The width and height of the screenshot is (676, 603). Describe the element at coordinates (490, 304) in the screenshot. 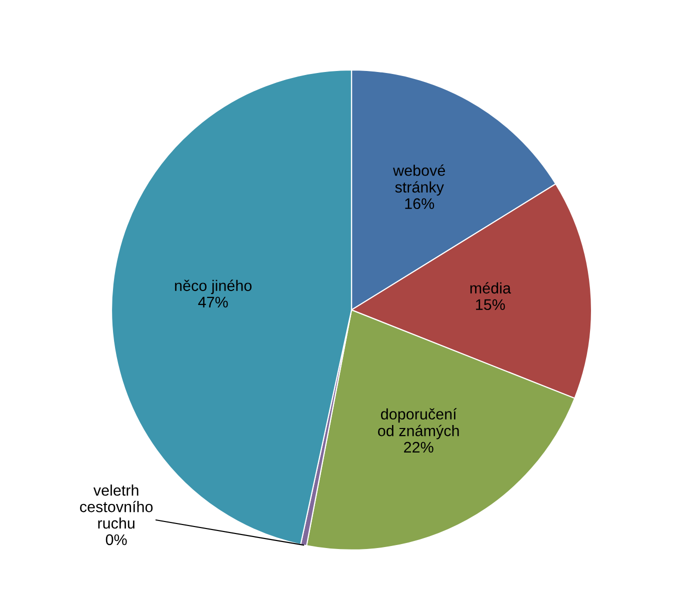

I see `data-label: 15%` at that location.